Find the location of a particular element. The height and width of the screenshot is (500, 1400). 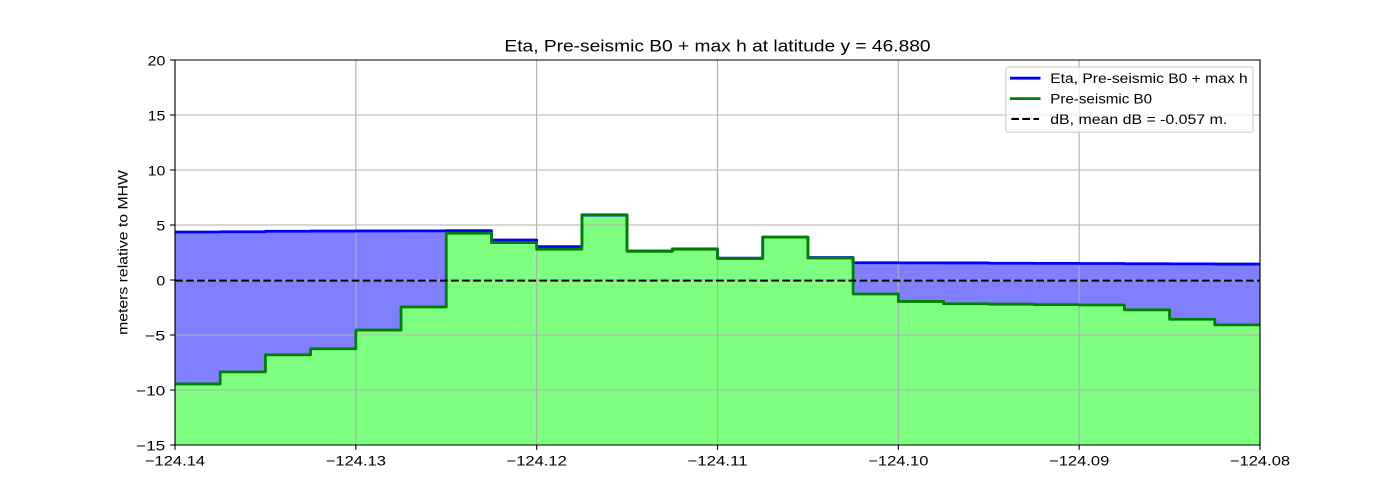

svg-text: 0 is located at coordinates (160, 280).